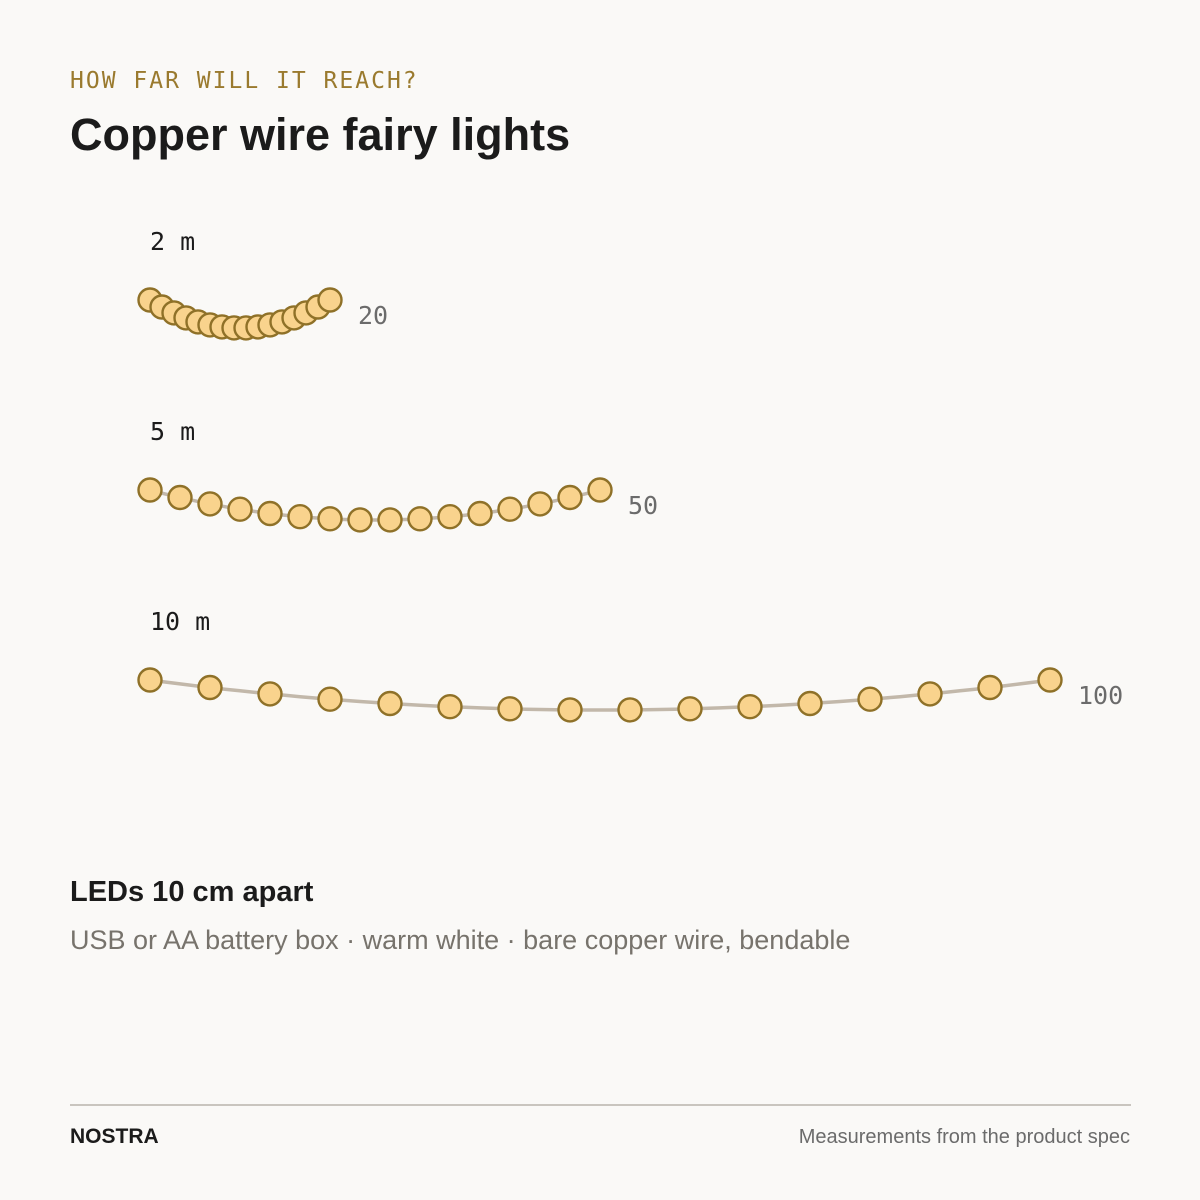 The image size is (1200, 1200). What do you see at coordinates (964, 1137) in the screenshot?
I see `source-note: Measurements from the product spec` at bounding box center [964, 1137].